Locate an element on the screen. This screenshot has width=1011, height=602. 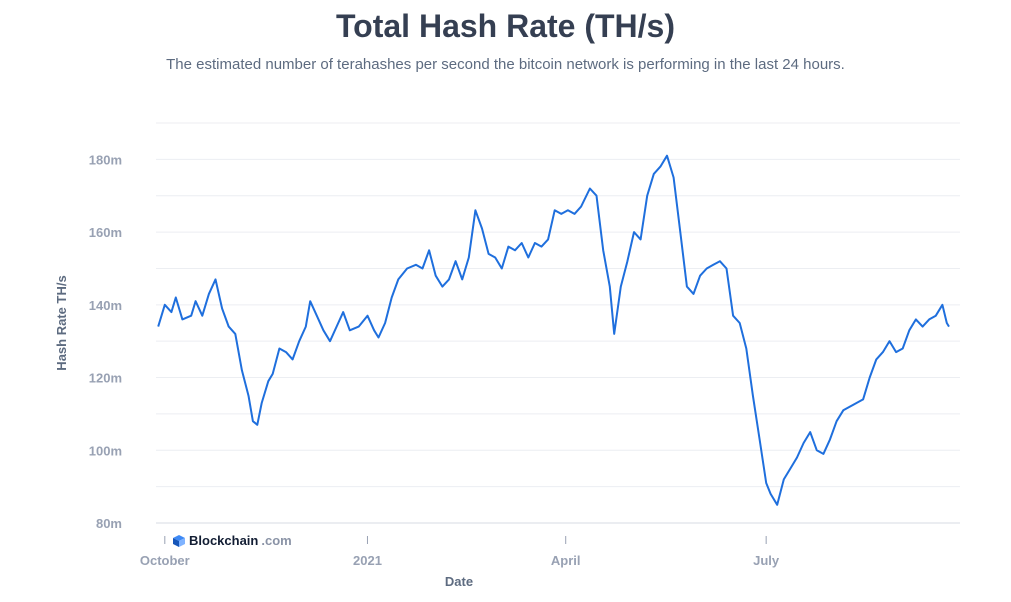
x-tick-label: April is located at coordinates (566, 560).